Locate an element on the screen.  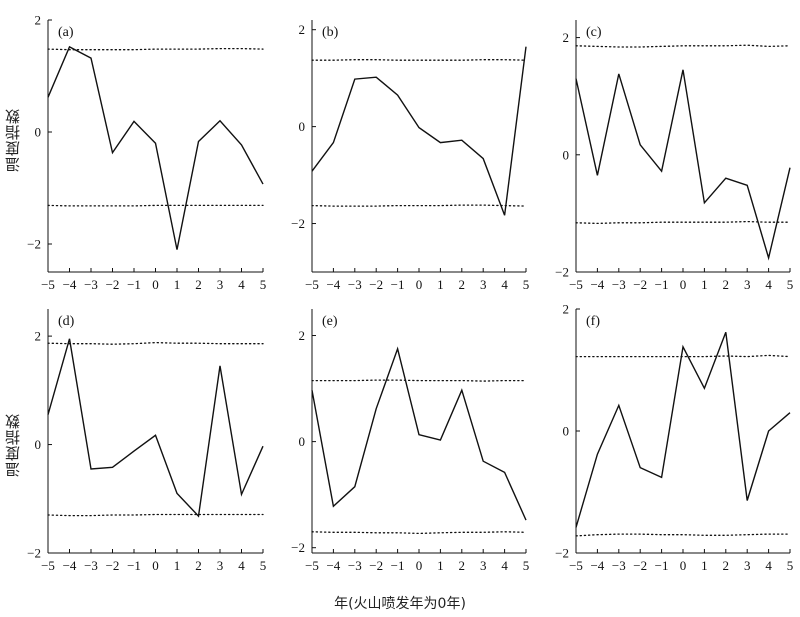
panel-2: −5 −4 −3 −2 −1 0 1 2 3 4 520−2(c) is located at coordinates (674, 156).